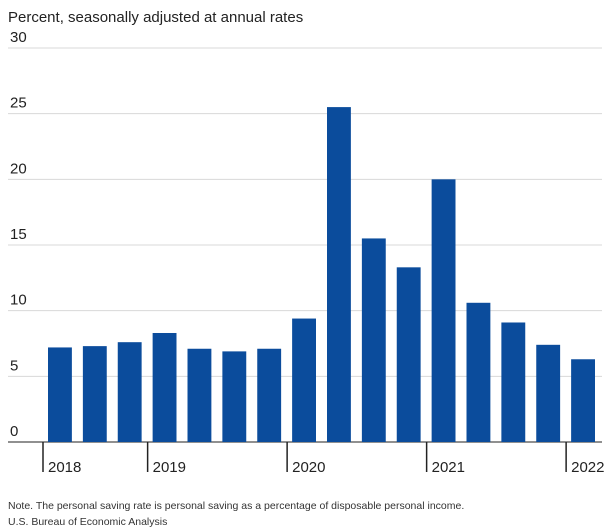 The height and width of the screenshot is (531, 616). I want to click on x-tick-label: 2022, so click(587, 467).